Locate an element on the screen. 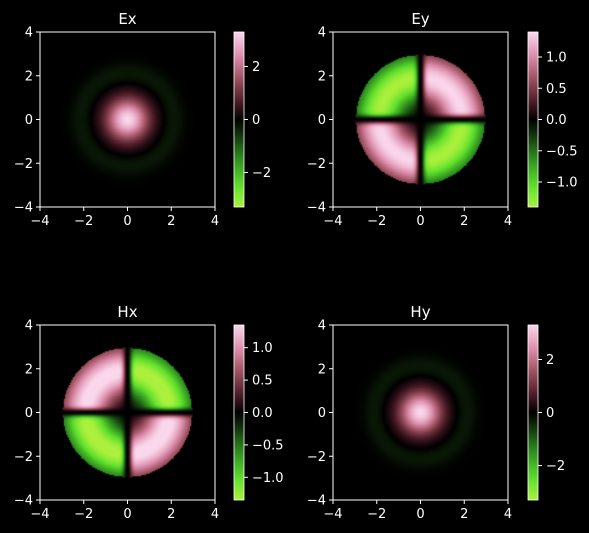 This screenshot has height=533, width=589. heatmap-ex is located at coordinates (127, 119).